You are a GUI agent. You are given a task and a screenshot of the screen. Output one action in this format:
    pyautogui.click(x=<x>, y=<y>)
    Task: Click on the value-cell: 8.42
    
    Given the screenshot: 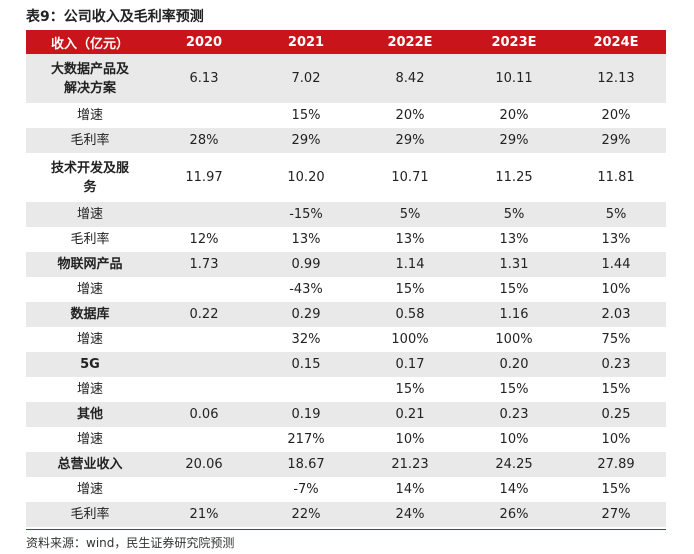 What is the action you would take?
    pyautogui.click(x=410, y=78)
    